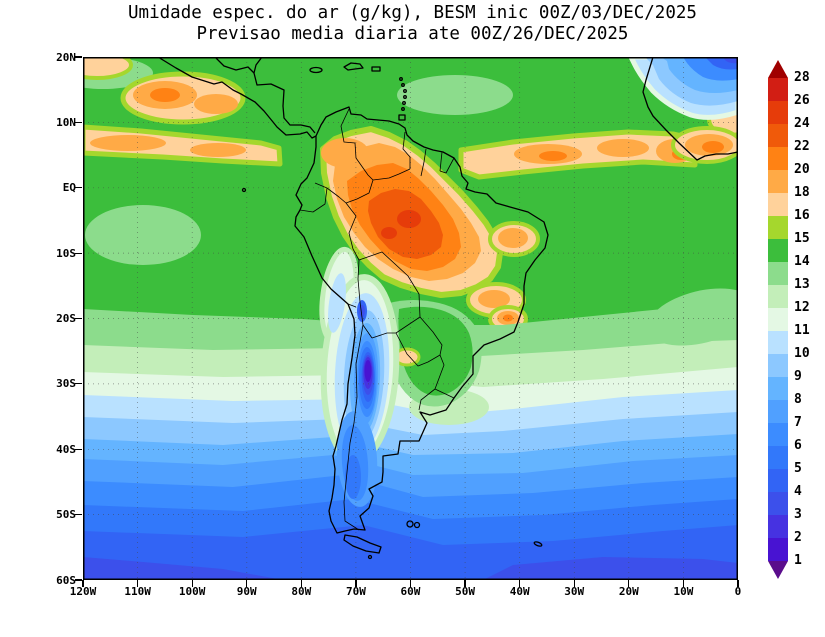 The image size is (825, 637). I want to click on lon-tick-label: 40W, so click(519, 591).